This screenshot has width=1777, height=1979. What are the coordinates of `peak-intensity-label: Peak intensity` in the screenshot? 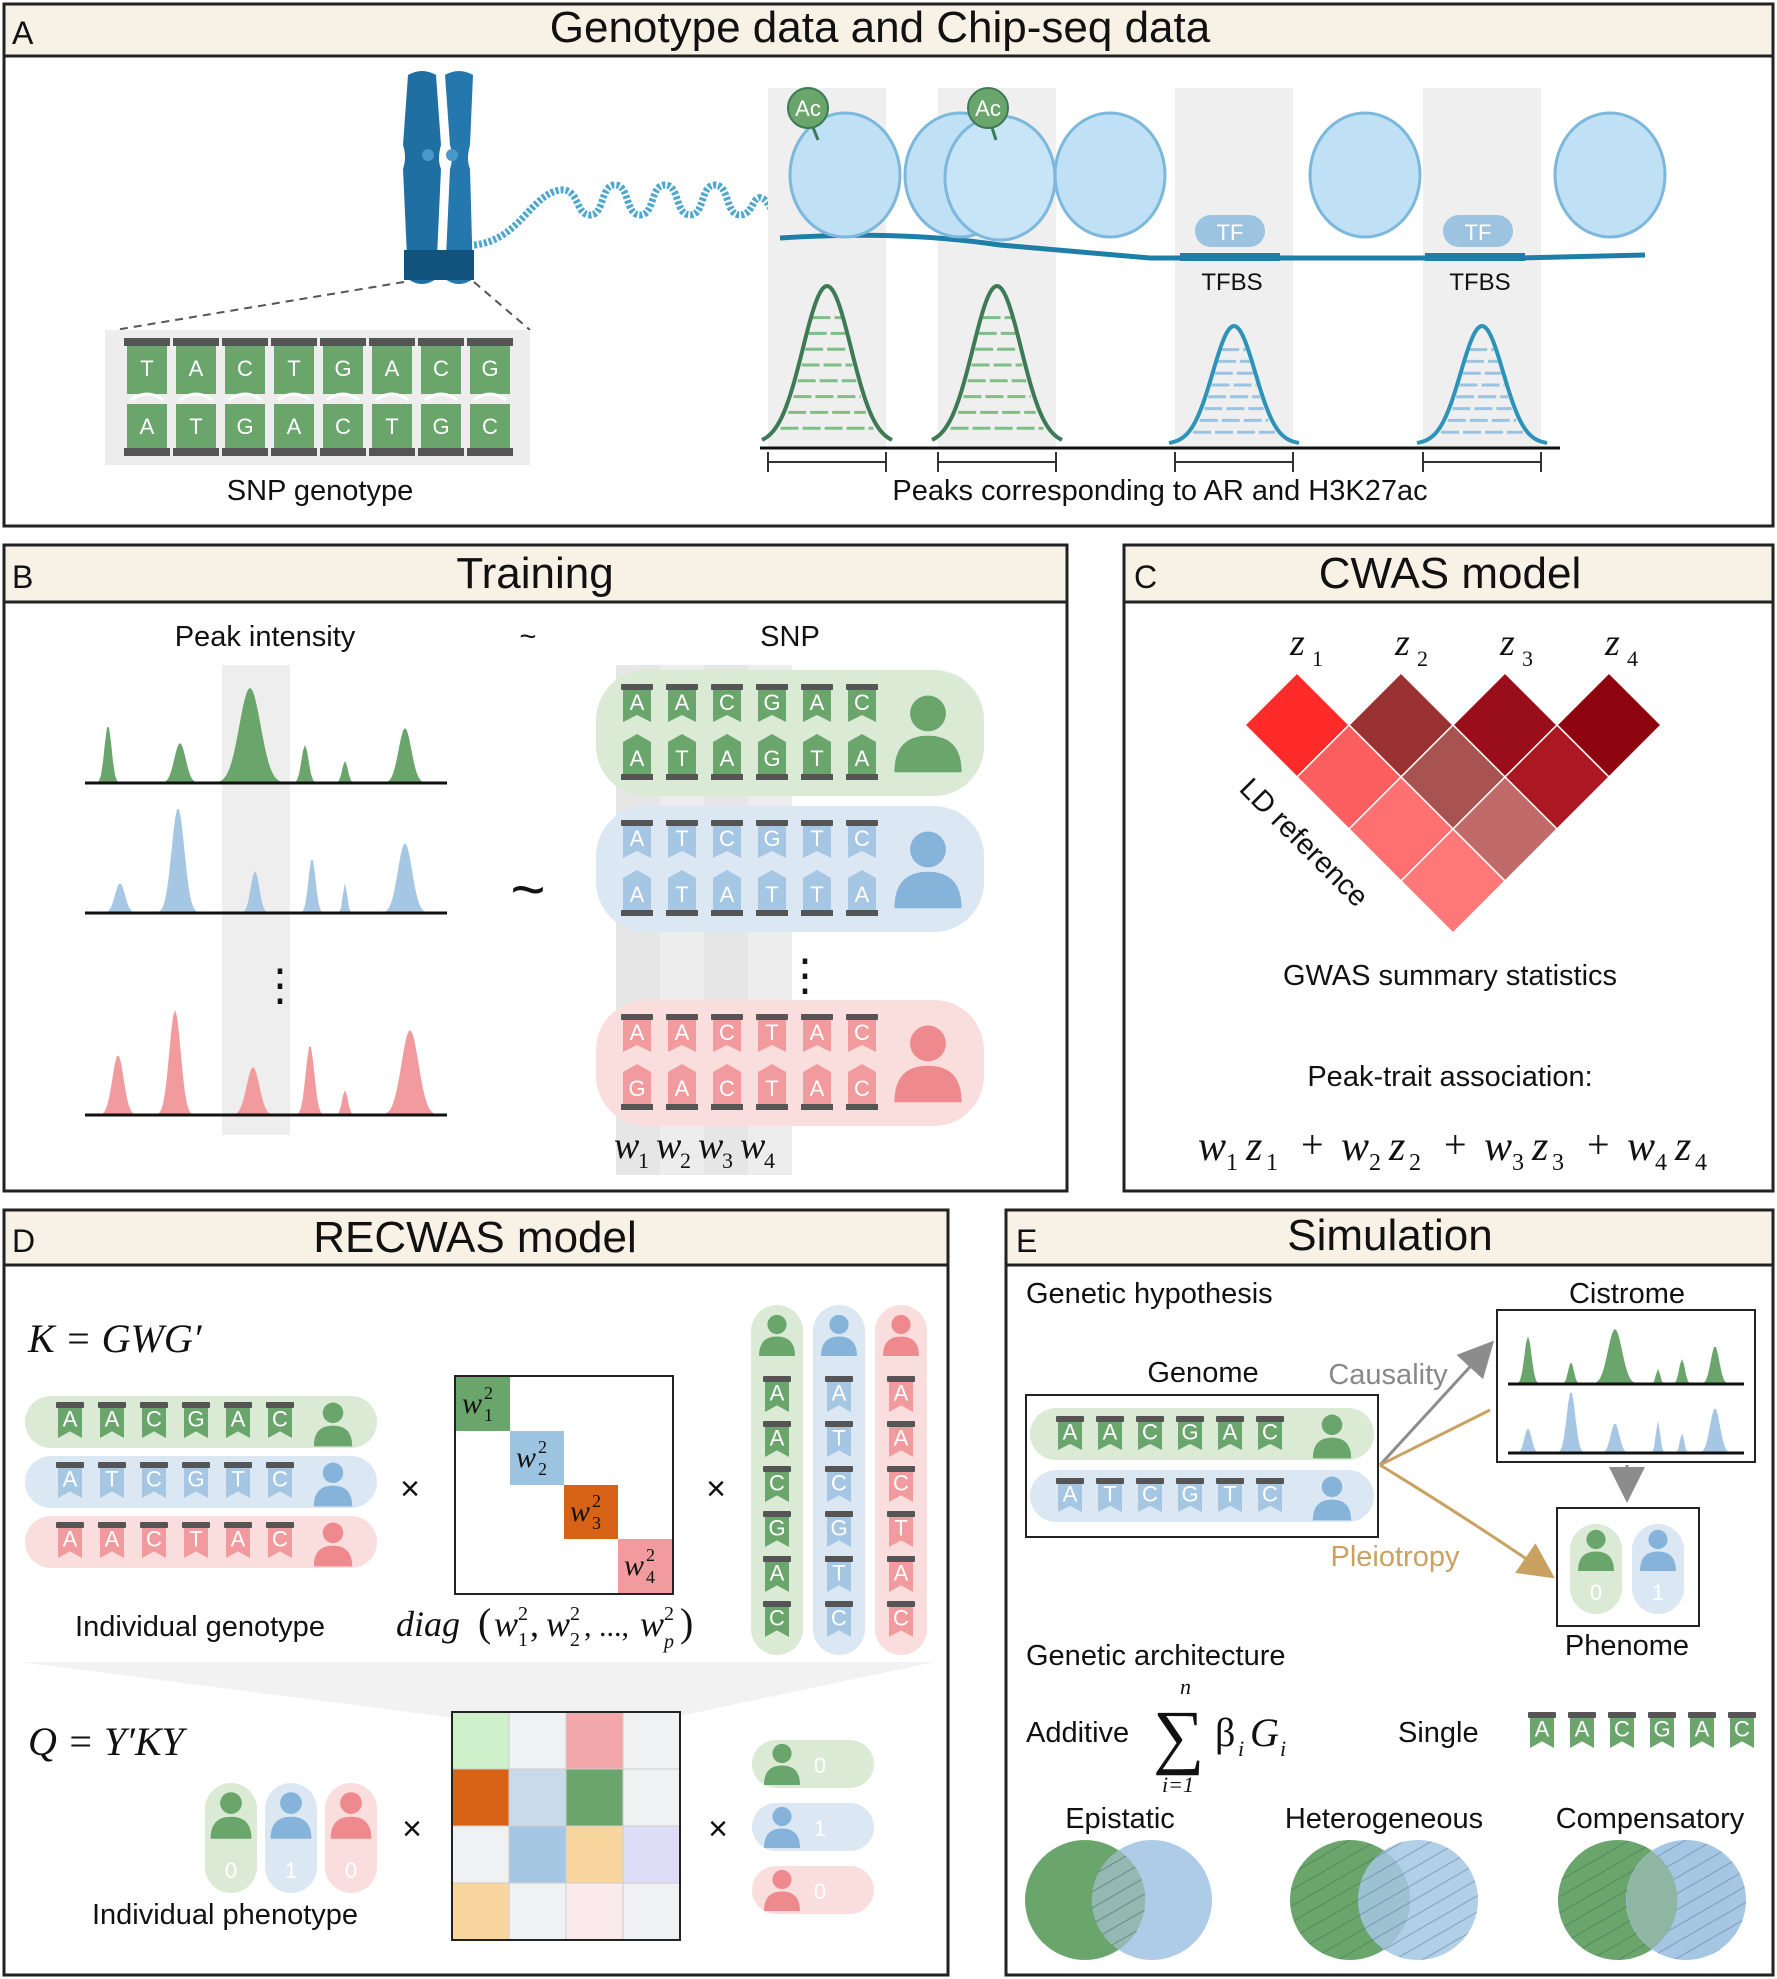 It's located at (265, 637).